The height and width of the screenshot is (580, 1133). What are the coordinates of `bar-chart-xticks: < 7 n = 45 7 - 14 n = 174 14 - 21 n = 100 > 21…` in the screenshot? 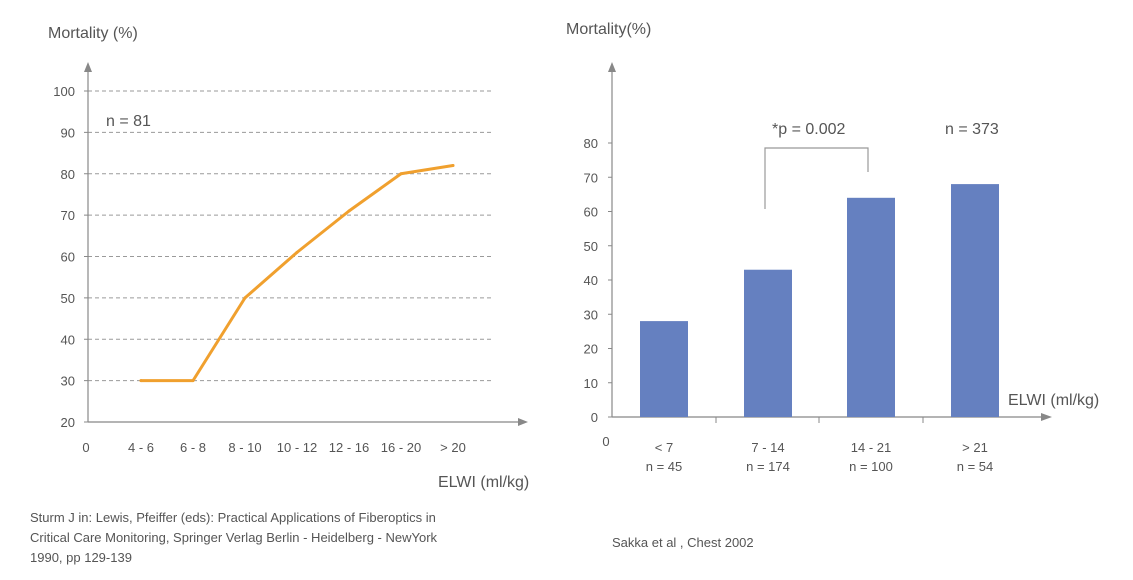 It's located at (820, 445).